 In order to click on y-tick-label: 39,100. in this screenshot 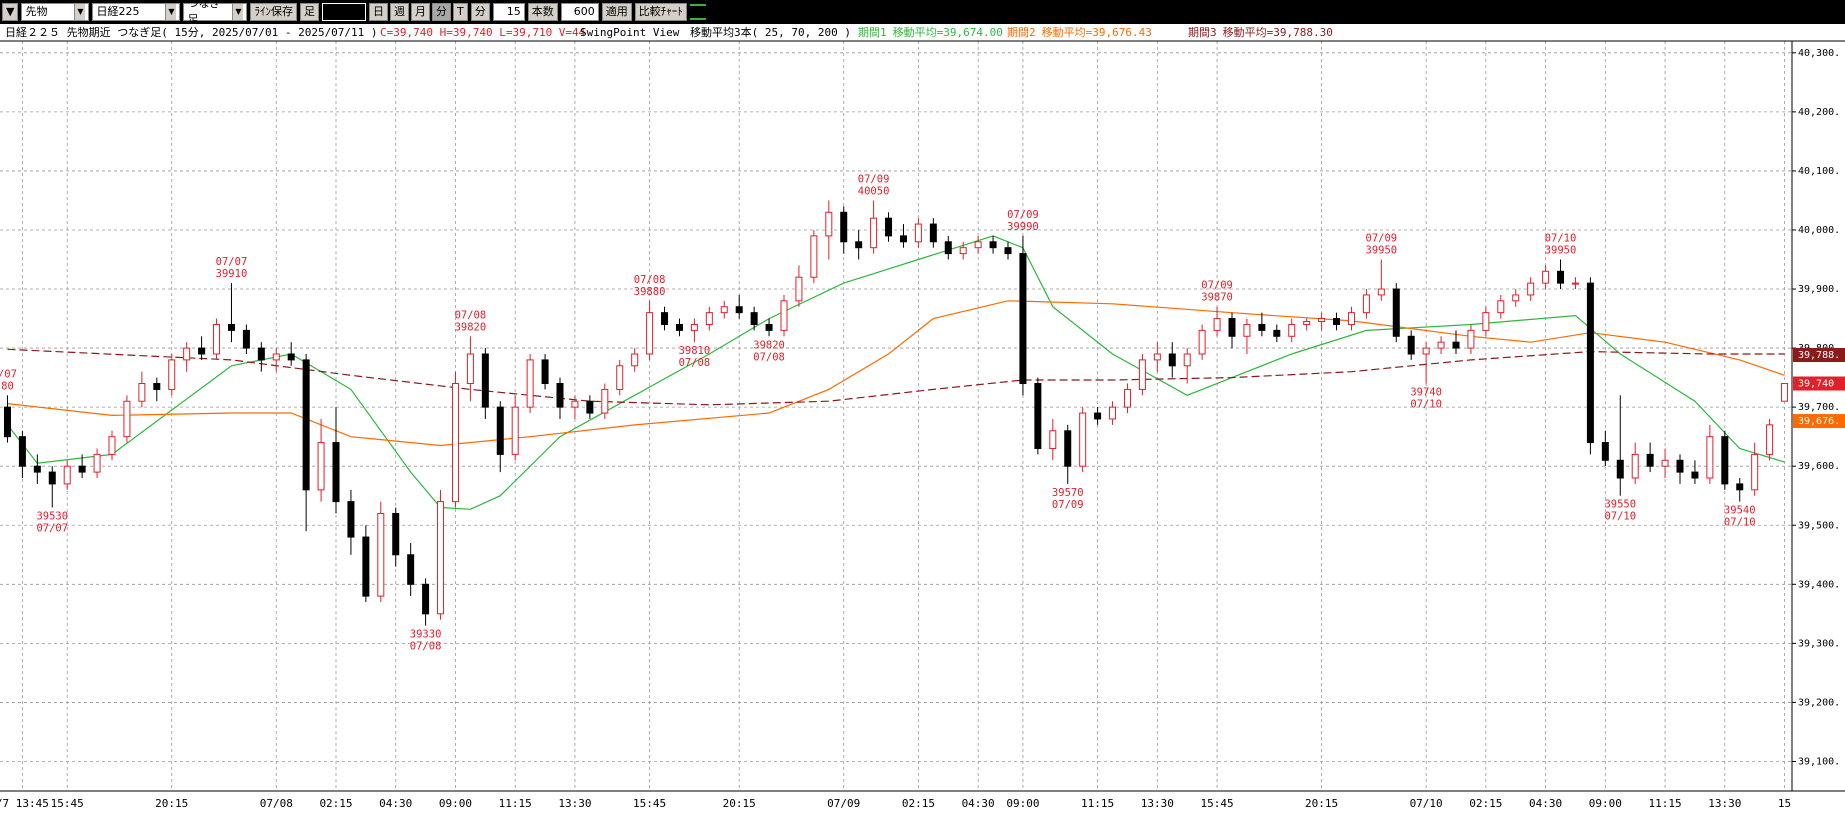, I will do `click(1819, 761)`.